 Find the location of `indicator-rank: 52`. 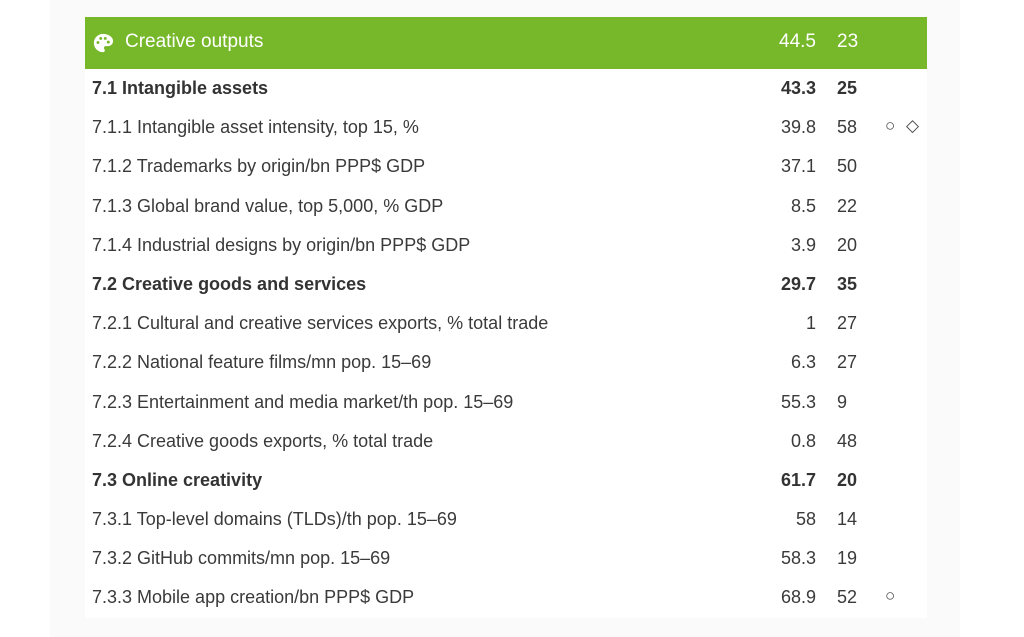

indicator-rank: 52 is located at coordinates (847, 597).